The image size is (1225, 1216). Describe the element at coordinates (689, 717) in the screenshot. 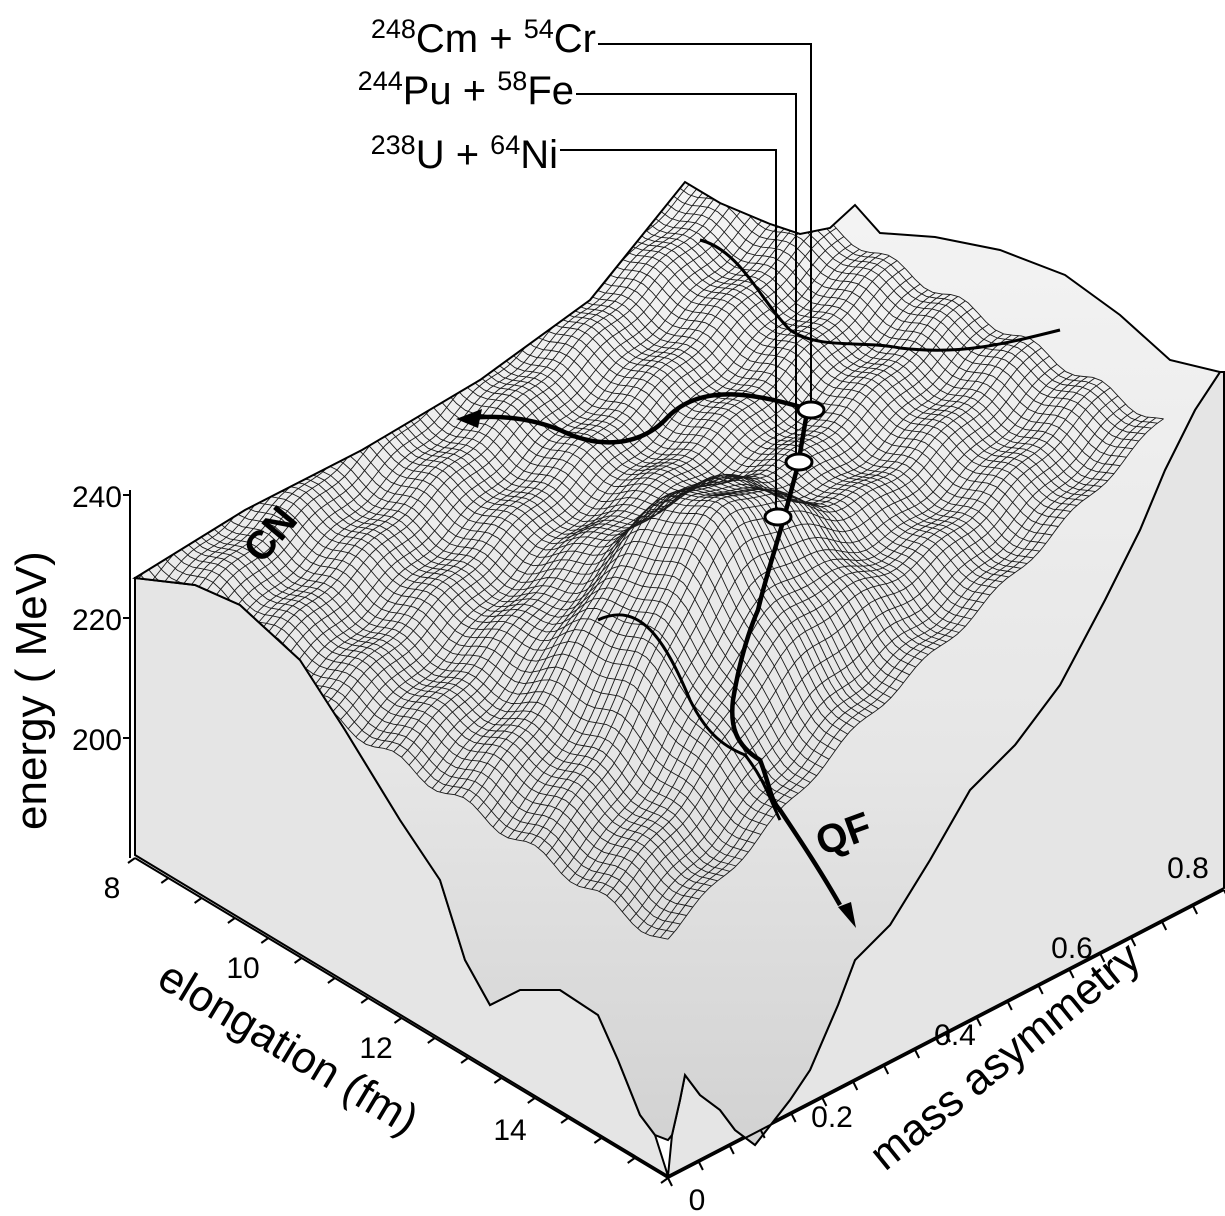

I see `valley-line-left` at that location.